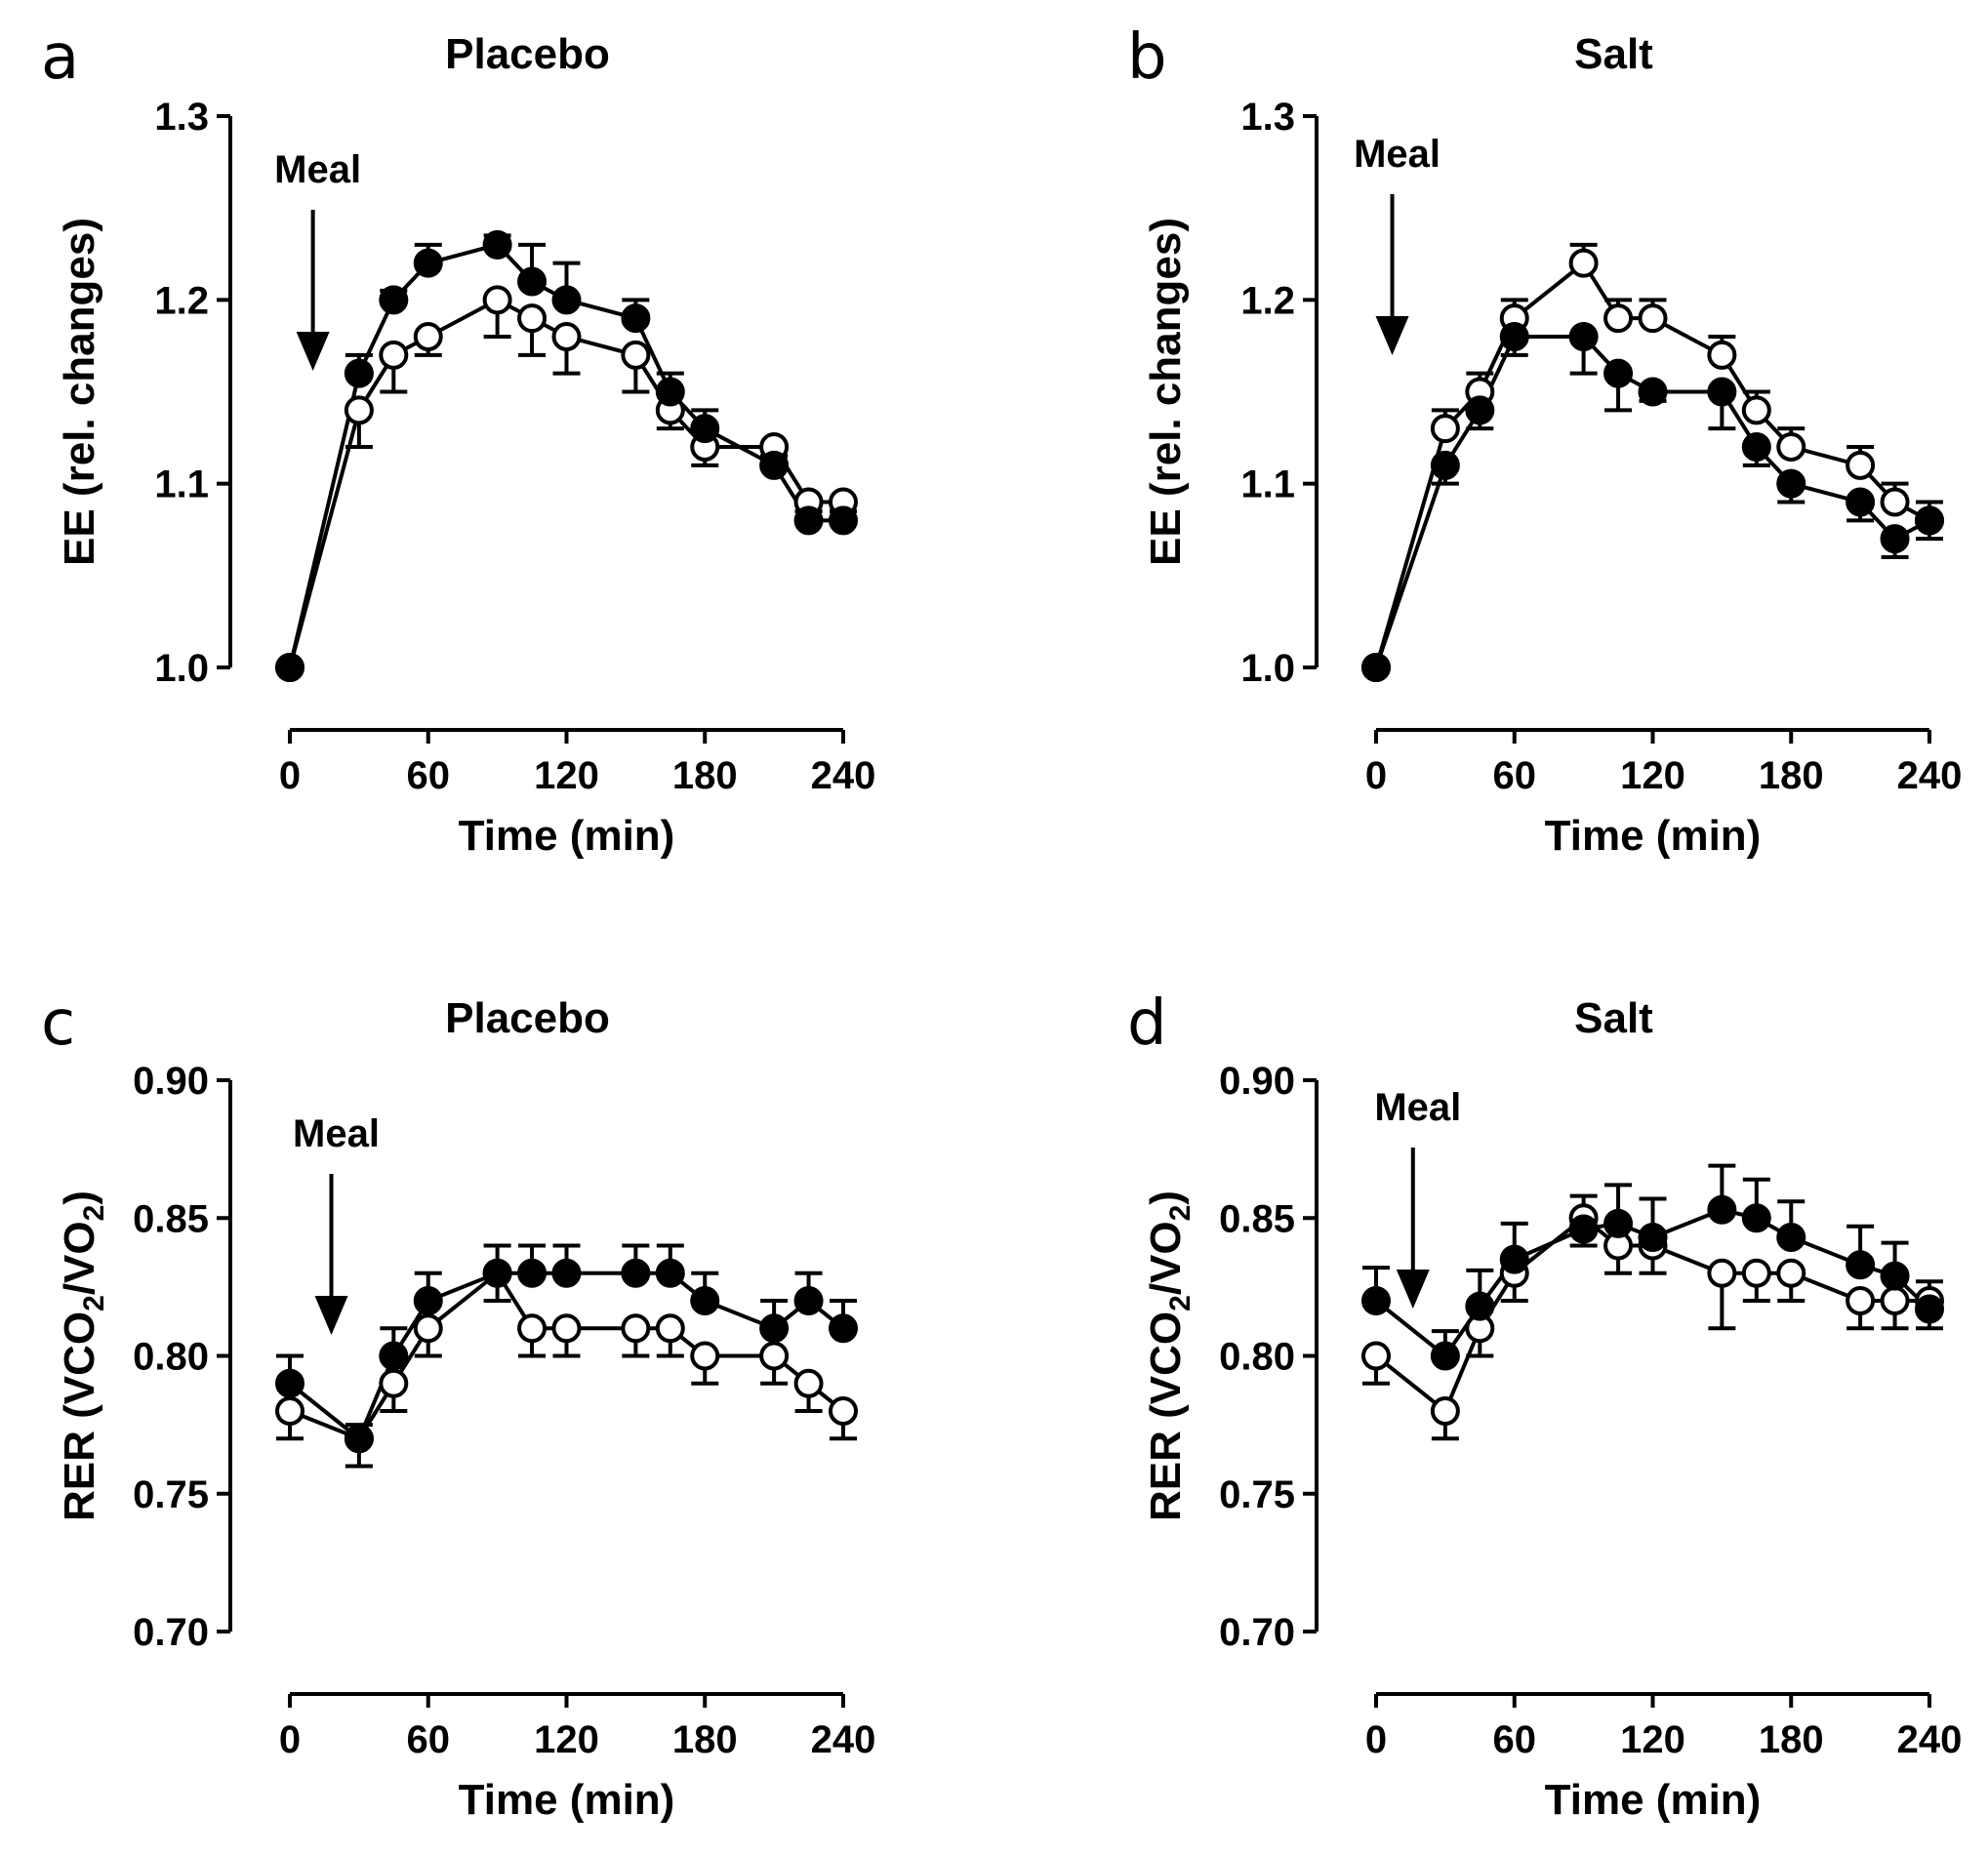 This screenshot has width=1988, height=1855. Describe the element at coordinates (58, 1024) in the screenshot. I see `panel-letter: c` at that location.